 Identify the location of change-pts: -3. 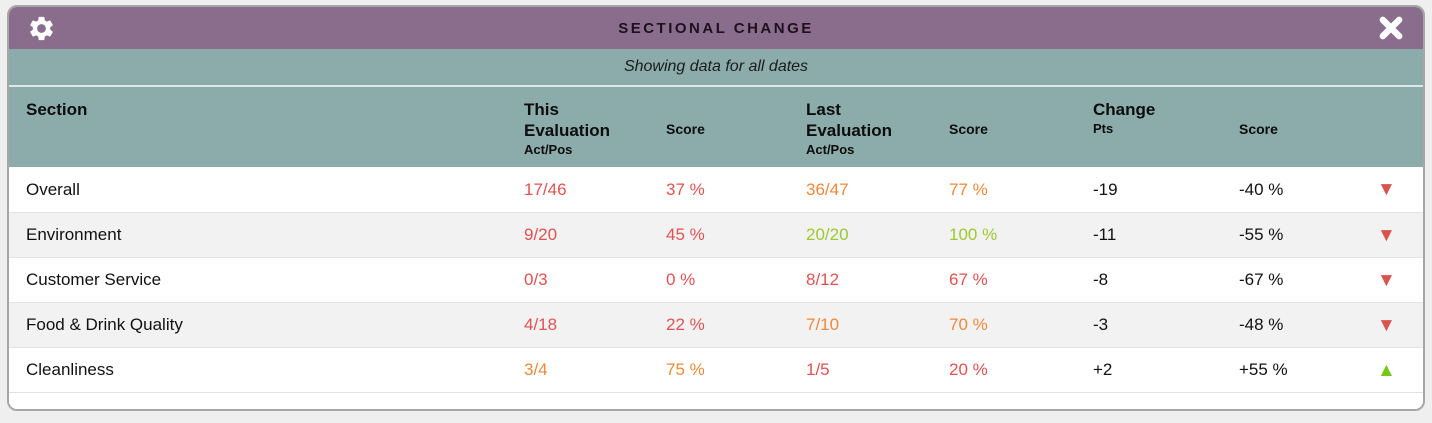
(1101, 324).